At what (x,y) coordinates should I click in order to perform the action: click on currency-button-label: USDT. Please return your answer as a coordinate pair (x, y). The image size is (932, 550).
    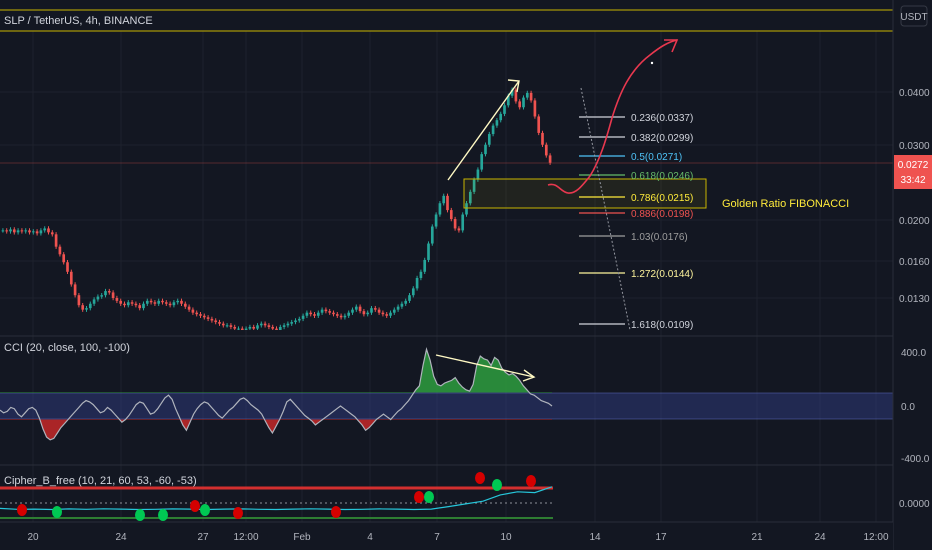
    Looking at the image, I should click on (913, 17).